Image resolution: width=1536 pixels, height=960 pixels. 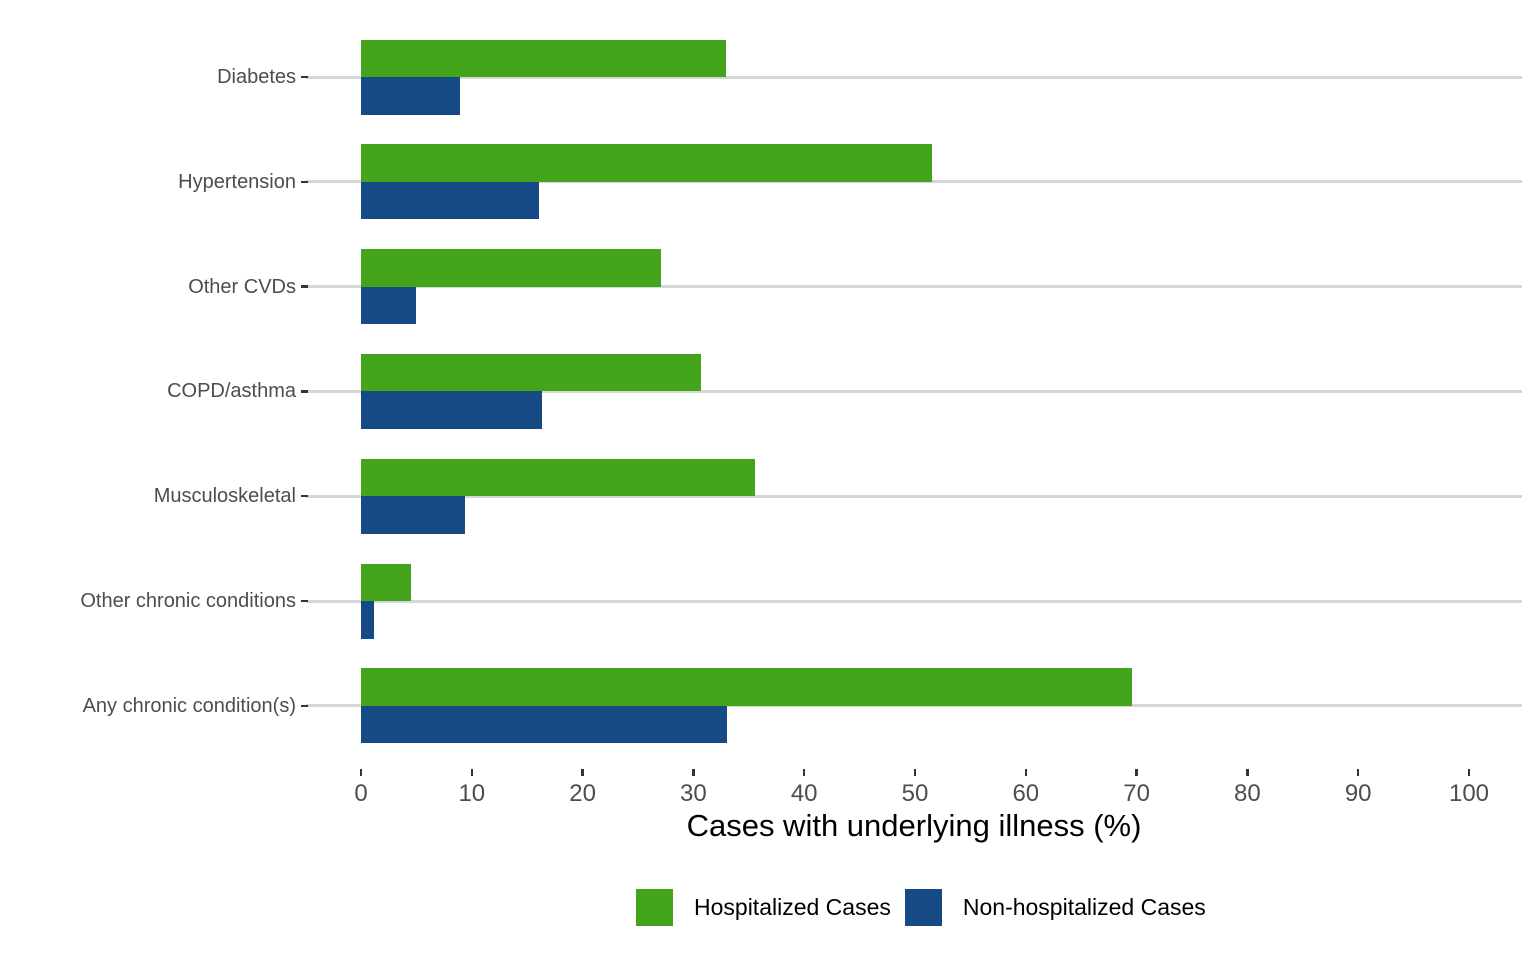 What do you see at coordinates (242, 286) in the screenshot?
I see `category-label: Other CVDs` at bounding box center [242, 286].